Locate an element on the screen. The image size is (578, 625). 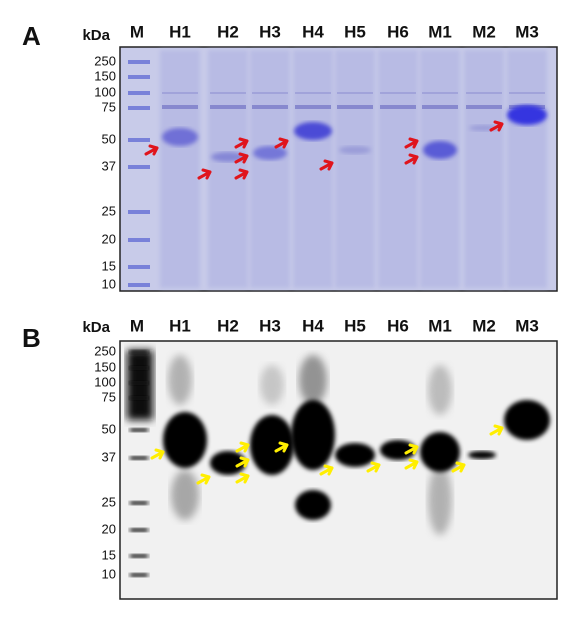
marker-label: 250 is located at coordinates (105, 350).